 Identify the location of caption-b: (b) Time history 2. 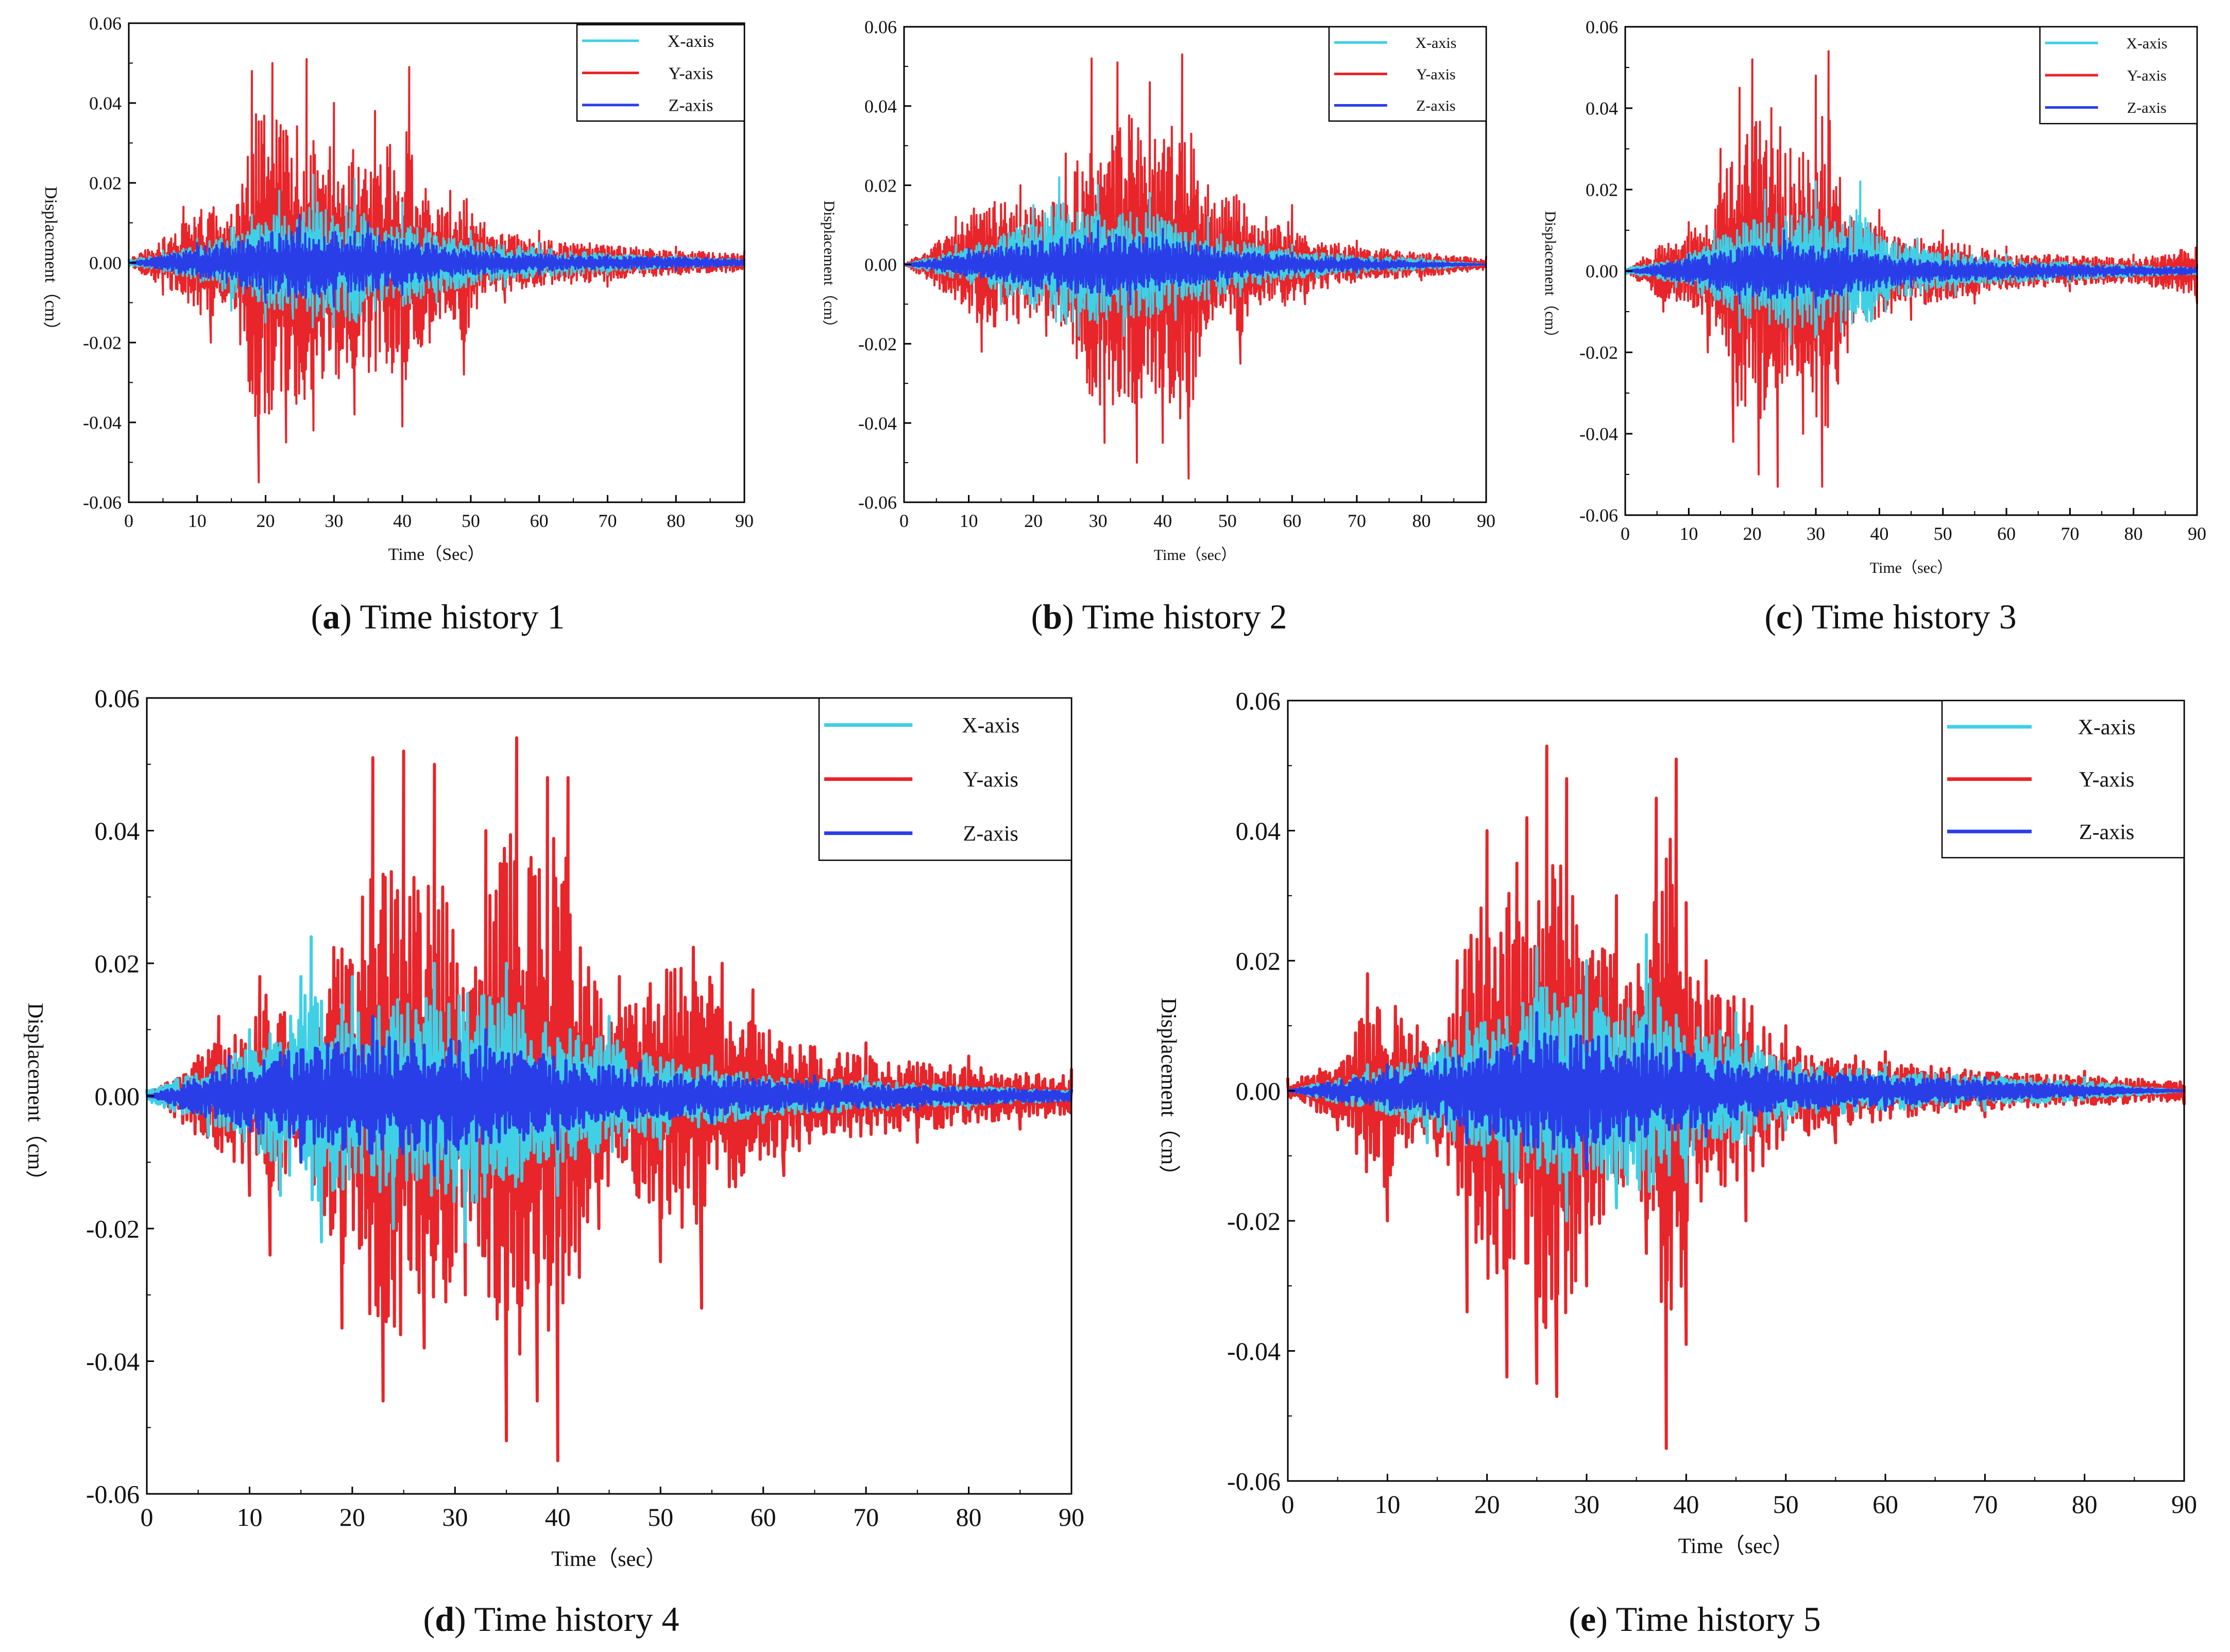
(1159, 616).